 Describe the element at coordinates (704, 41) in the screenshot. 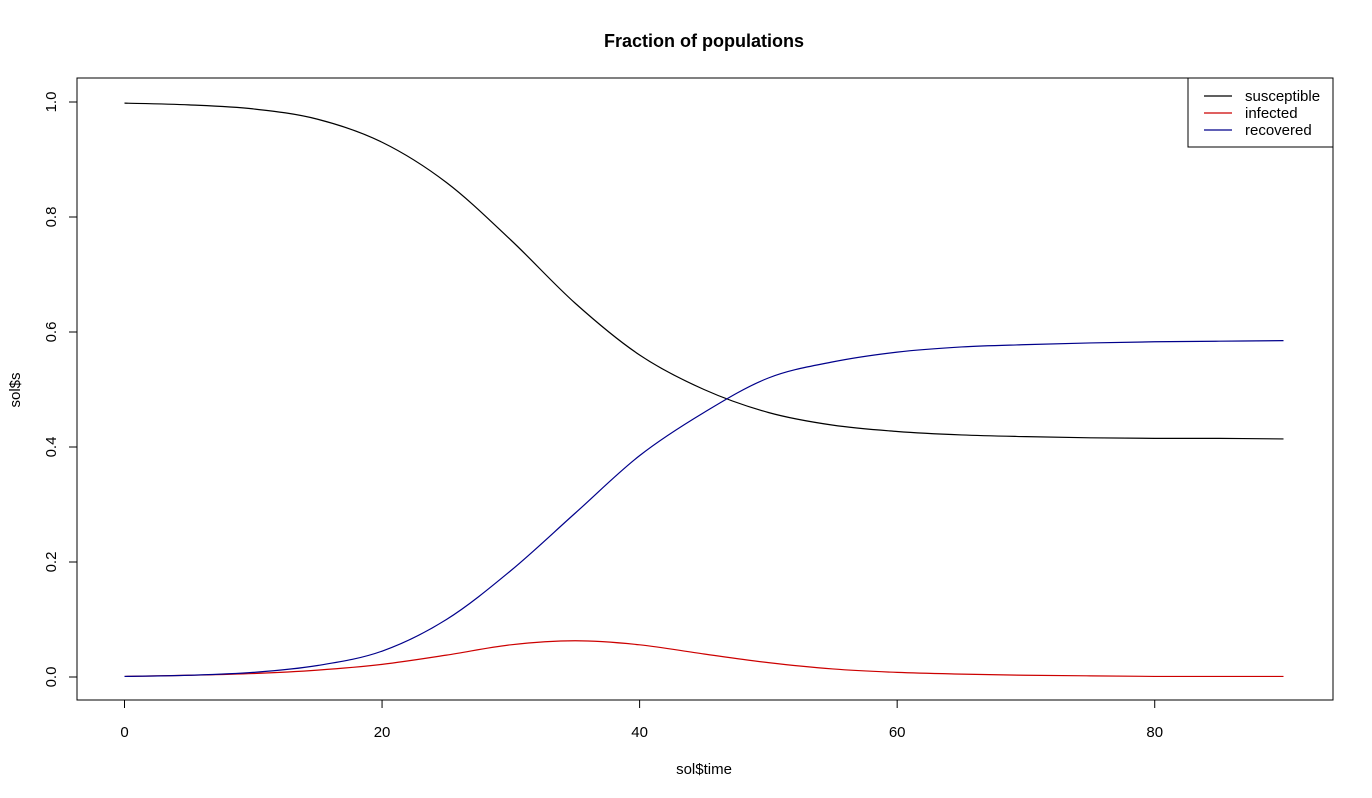

I see `chart-title: Fraction of populations` at that location.